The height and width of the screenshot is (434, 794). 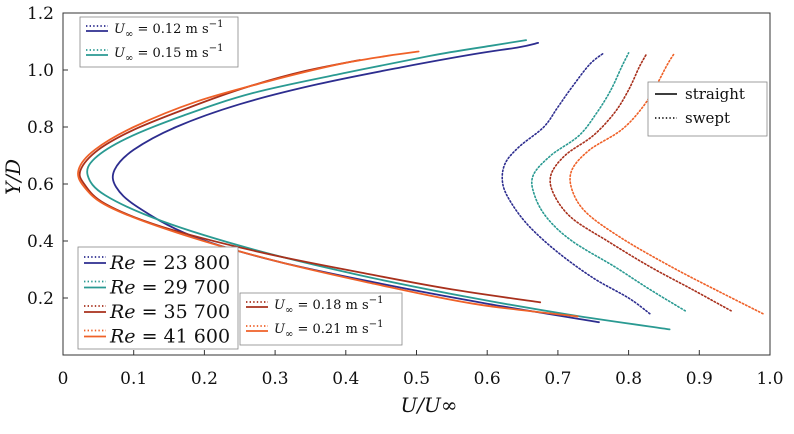 I want to click on legend-reynolds-label: Re = 29 700, so click(x=169, y=288).